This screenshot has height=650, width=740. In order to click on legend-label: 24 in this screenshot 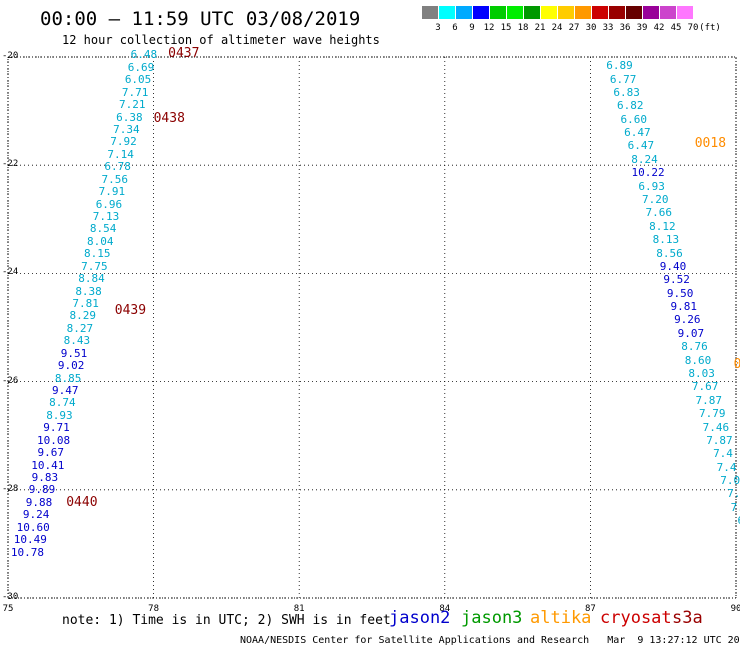, I will do `click(557, 28)`.